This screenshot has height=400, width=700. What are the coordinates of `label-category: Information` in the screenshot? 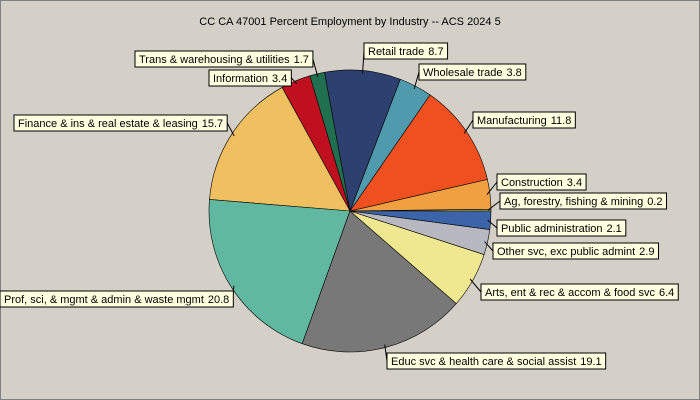 It's located at (240, 79).